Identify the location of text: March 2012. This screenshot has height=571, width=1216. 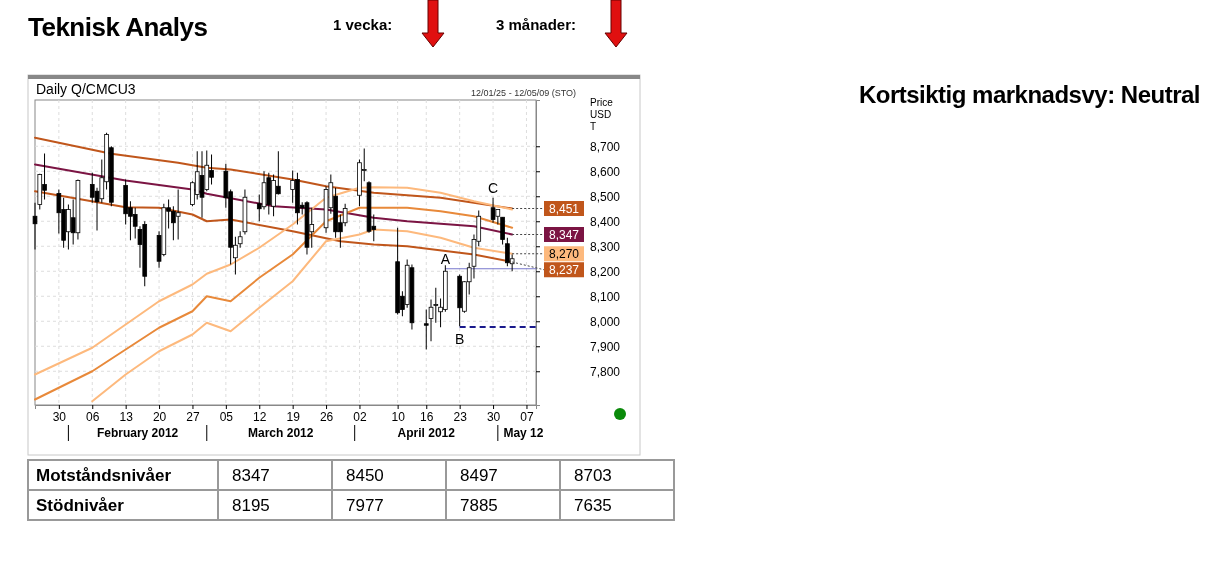
(281, 433).